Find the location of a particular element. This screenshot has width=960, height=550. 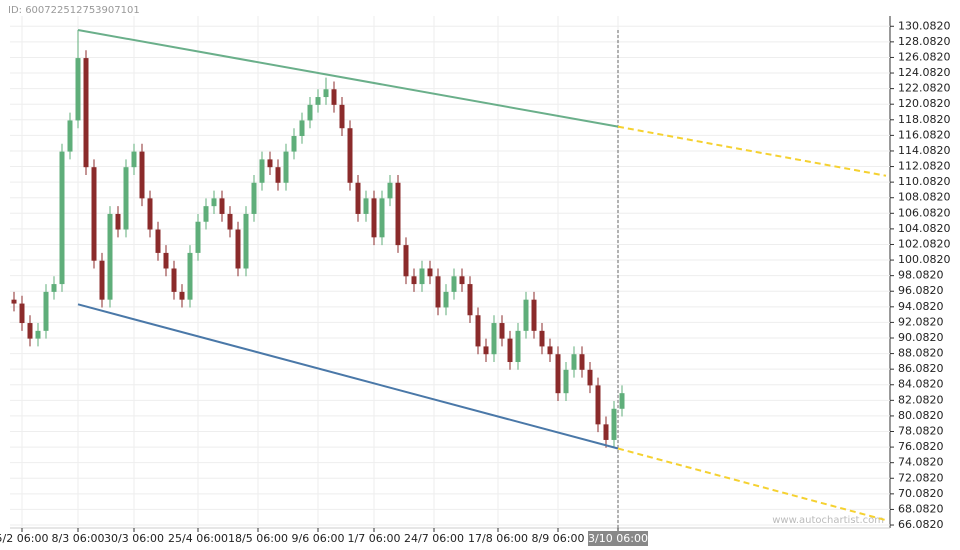

y-tick-label: 120.0820 is located at coordinates (924, 103).